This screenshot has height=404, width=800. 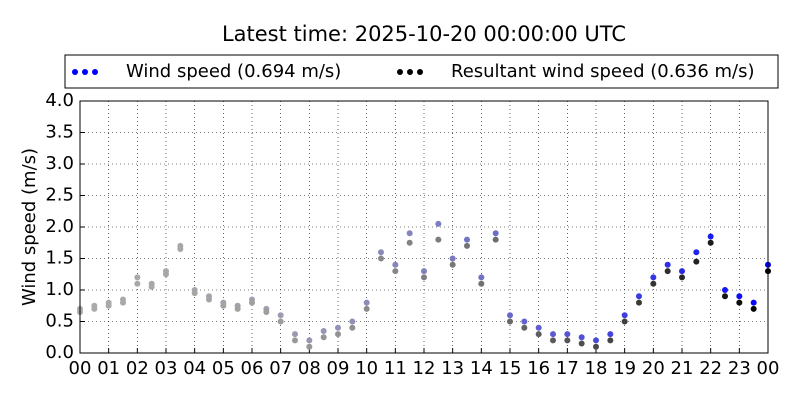 I want to click on y-tick-label: 1.0, so click(x=59, y=289).